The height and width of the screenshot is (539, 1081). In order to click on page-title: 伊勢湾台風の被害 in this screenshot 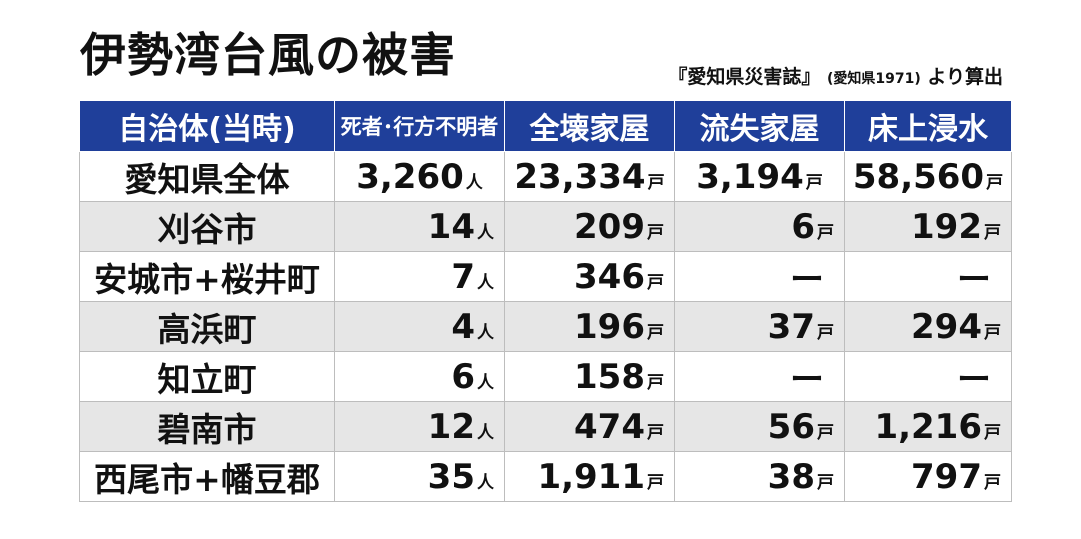, I will do `click(268, 55)`.